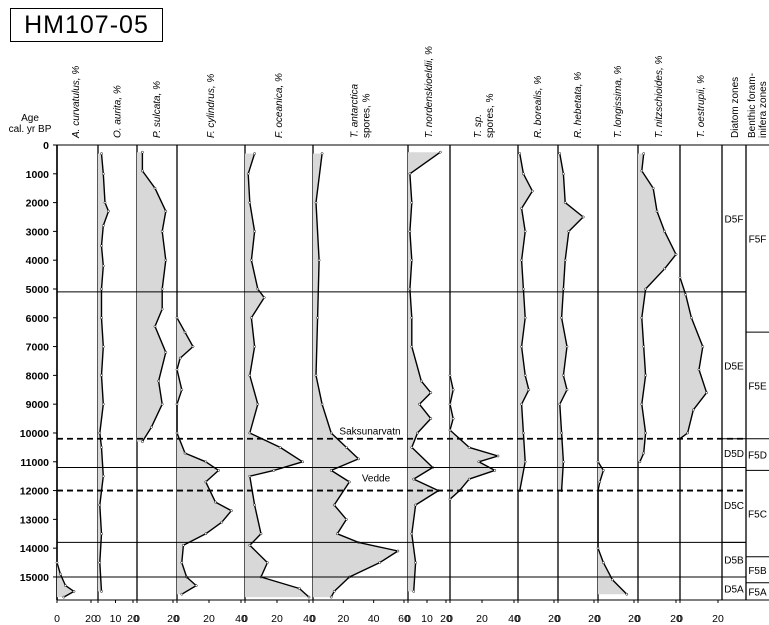 Image resolution: width=769 pixels, height=625 pixels. Describe the element at coordinates (34, 520) in the screenshot. I see `age-tick-label: 13000` at that location.